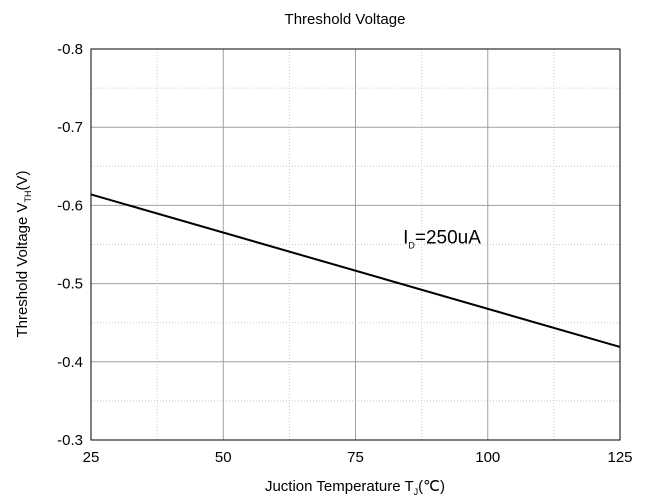 The image size is (652, 497). What do you see at coordinates (223, 457) in the screenshot?
I see `x-tick-label: 50` at bounding box center [223, 457].